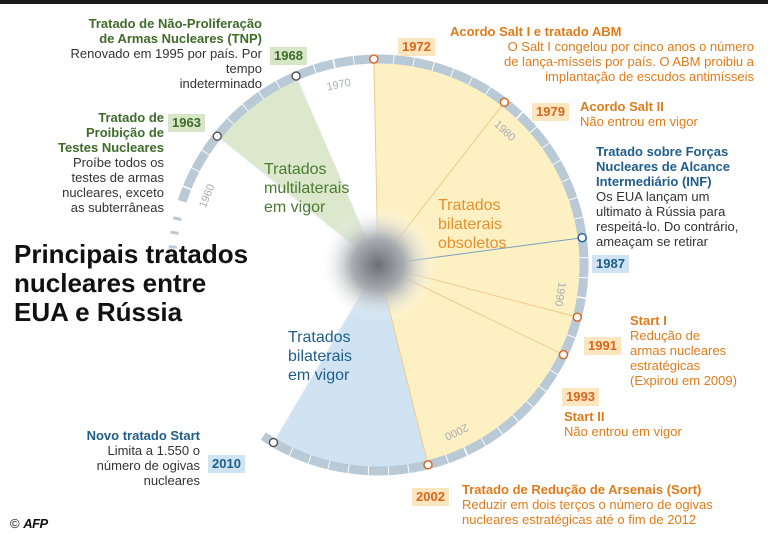 The image size is (768, 539). Describe the element at coordinates (117, 207) in the screenshot. I see `event-ptbt-desc4: as subterrâneas` at that location.